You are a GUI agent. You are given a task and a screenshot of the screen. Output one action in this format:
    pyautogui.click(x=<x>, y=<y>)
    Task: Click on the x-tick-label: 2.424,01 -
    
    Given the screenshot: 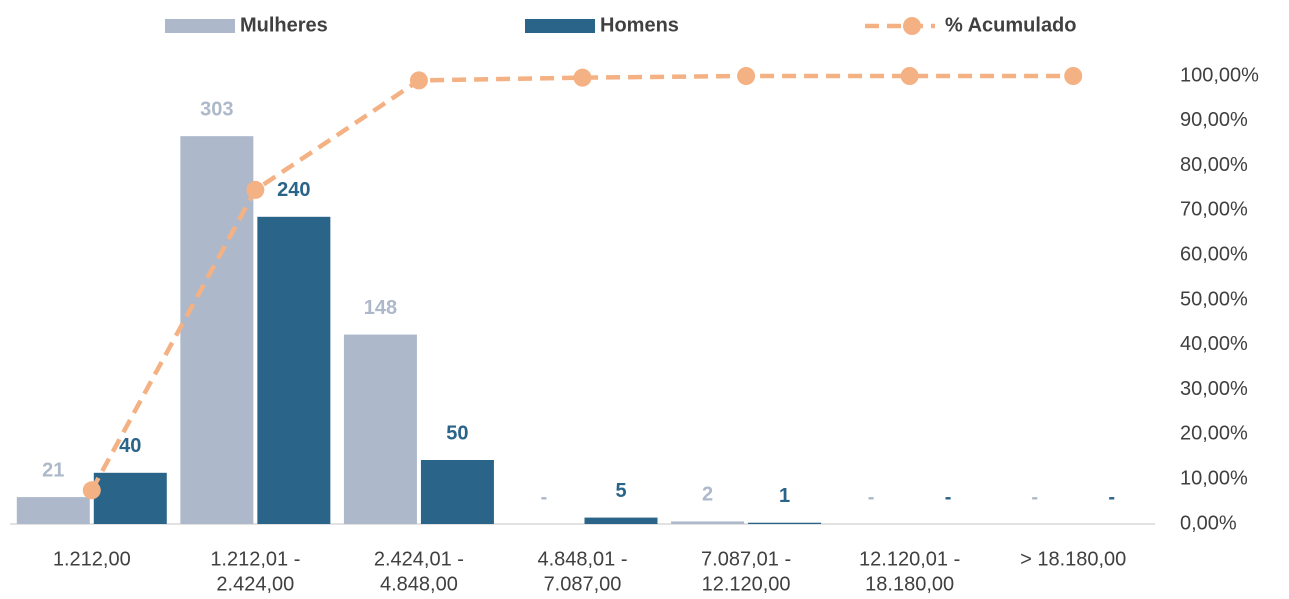 What is the action you would take?
    pyautogui.click(x=419, y=559)
    